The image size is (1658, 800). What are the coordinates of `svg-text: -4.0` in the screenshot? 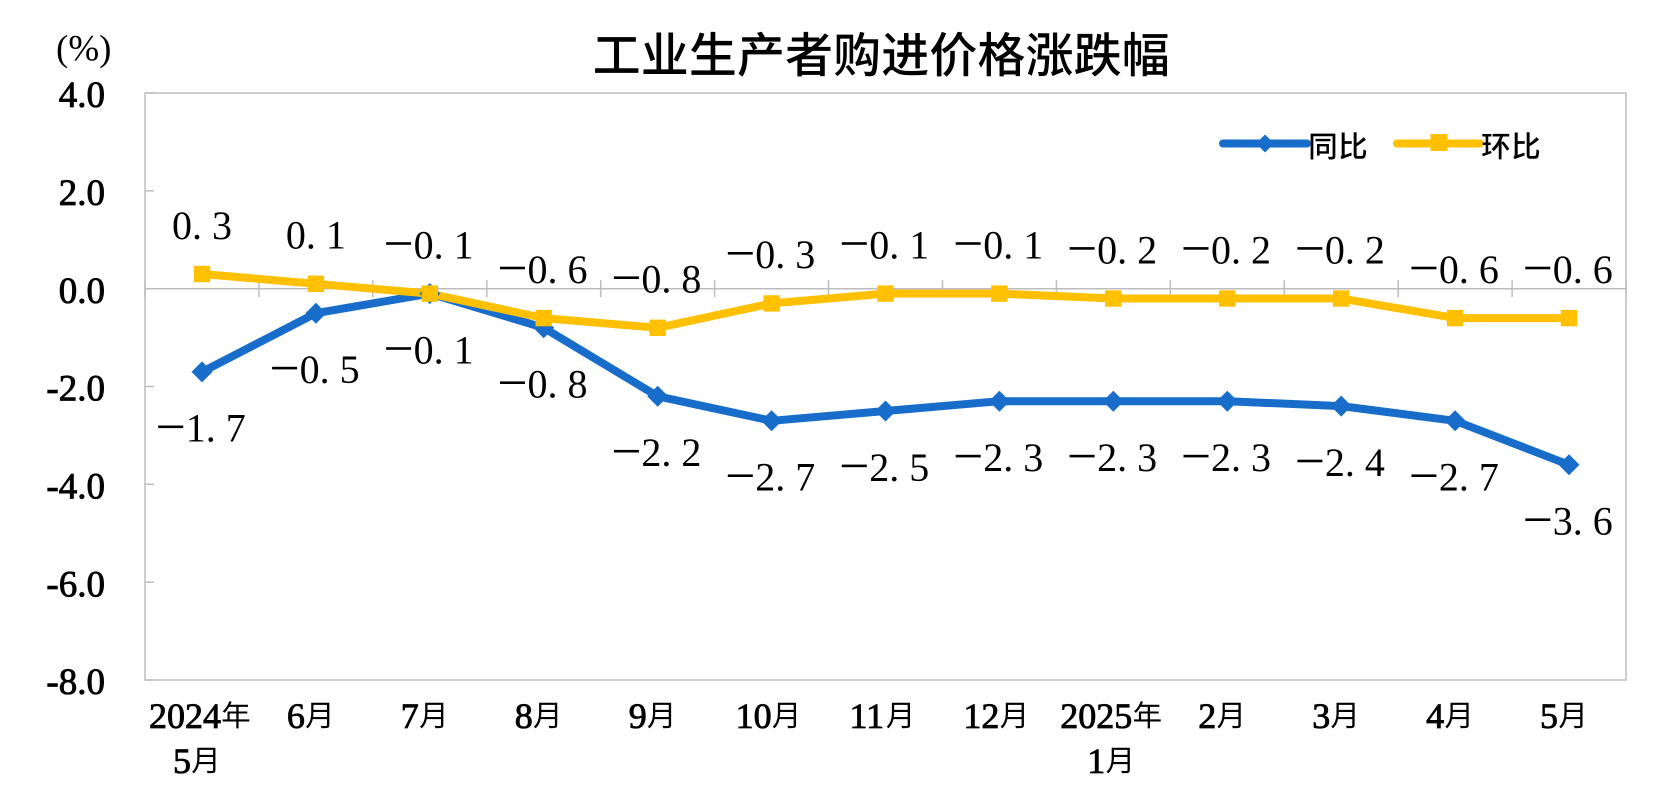 It's located at (75, 487).